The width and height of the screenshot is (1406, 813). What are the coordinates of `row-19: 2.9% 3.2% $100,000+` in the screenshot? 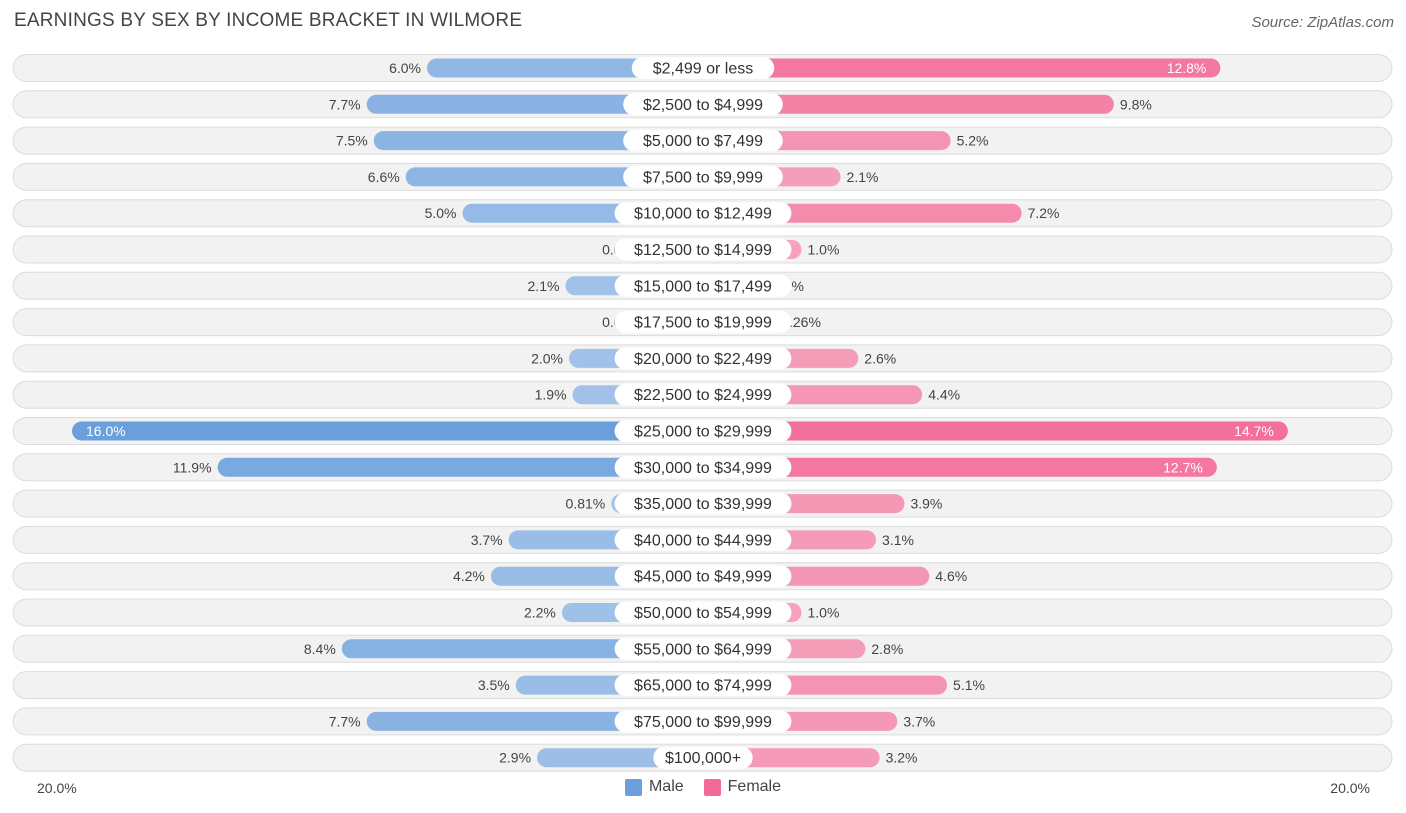 It's located at (702, 757).